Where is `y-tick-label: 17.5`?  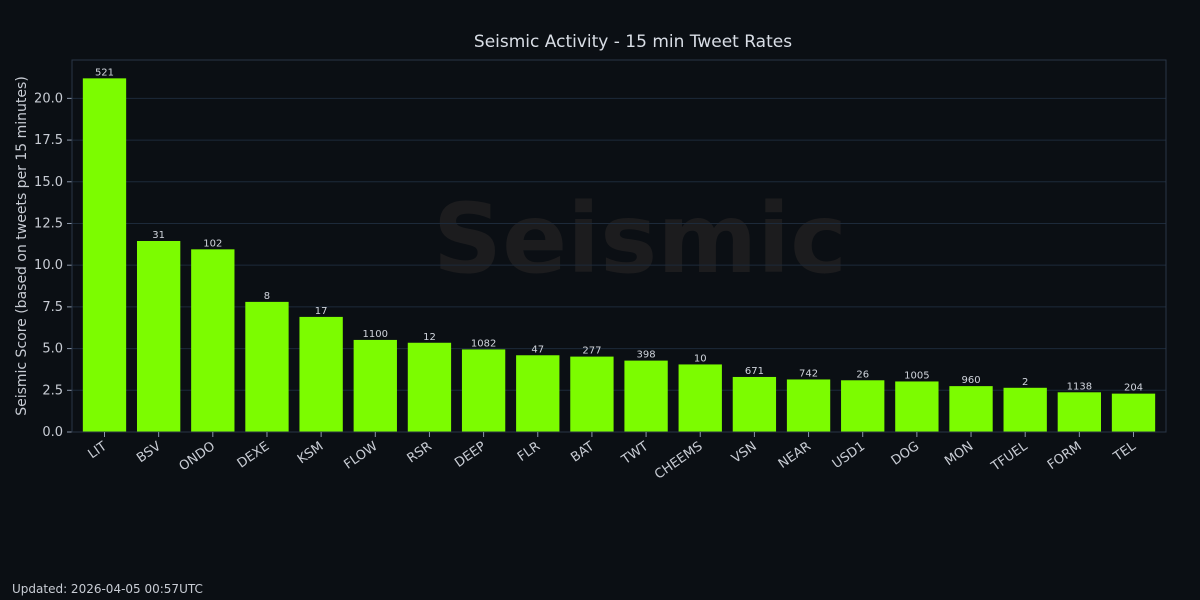 y-tick-label: 17.5 is located at coordinates (48, 140).